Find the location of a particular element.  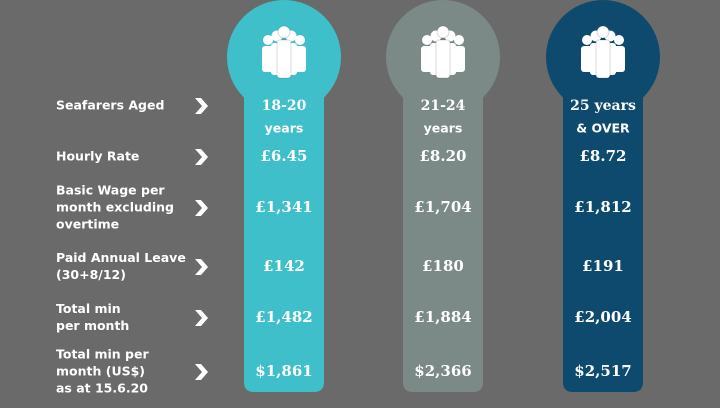

cell-value: £180 is located at coordinates (443, 266).